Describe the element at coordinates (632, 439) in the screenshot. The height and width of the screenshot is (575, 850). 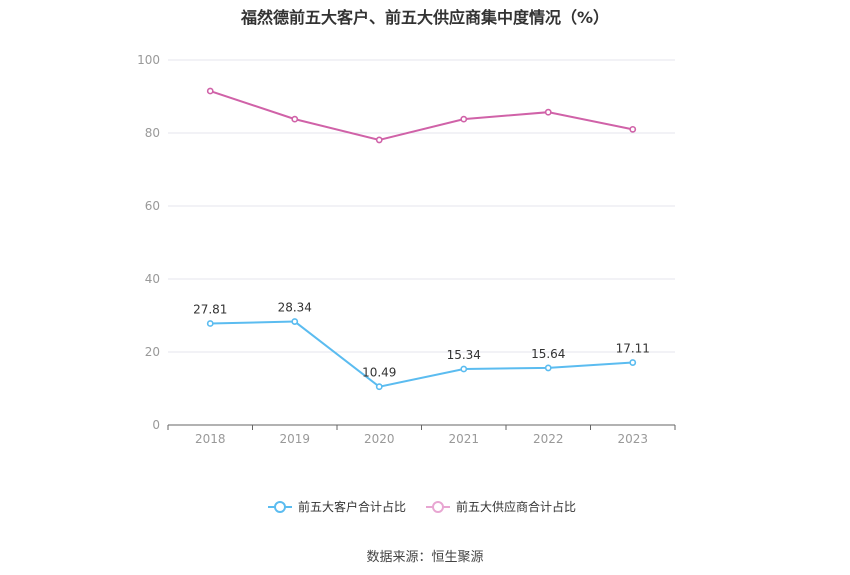
I see `x-tick-label: 2023` at that location.